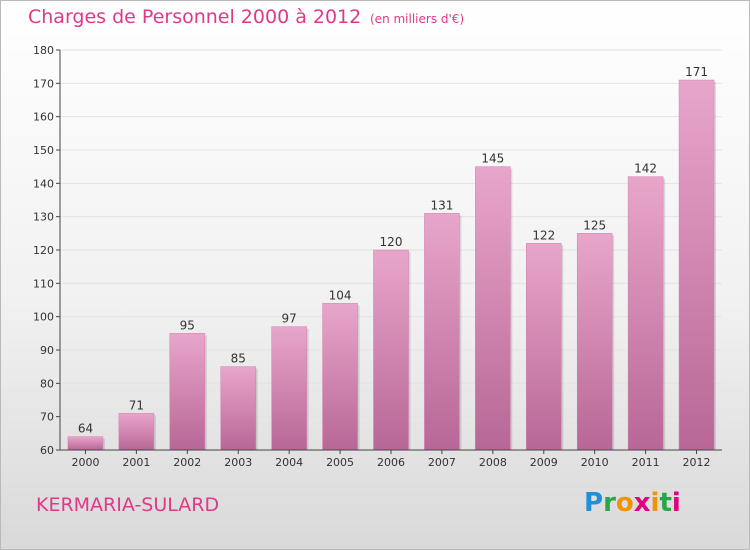 The image size is (750, 550). What do you see at coordinates (47, 350) in the screenshot?
I see `y-tick-label: 90` at bounding box center [47, 350].